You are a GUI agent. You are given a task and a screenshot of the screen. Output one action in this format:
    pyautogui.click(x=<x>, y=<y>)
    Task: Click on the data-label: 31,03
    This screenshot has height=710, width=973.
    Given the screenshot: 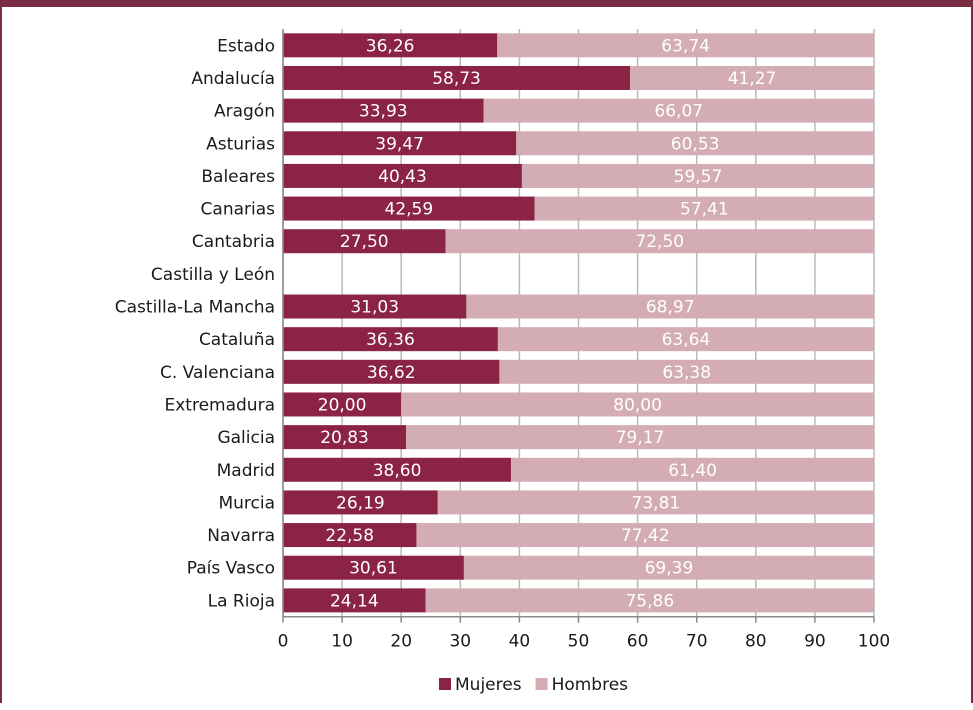 What is the action you would take?
    pyautogui.click(x=374, y=308)
    